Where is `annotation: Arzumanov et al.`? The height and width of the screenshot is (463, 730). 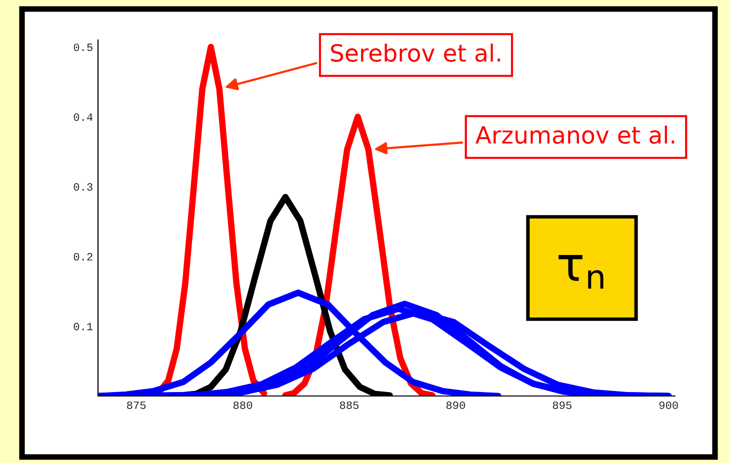
annotation: Arzumanov et al. is located at coordinates (574, 135).